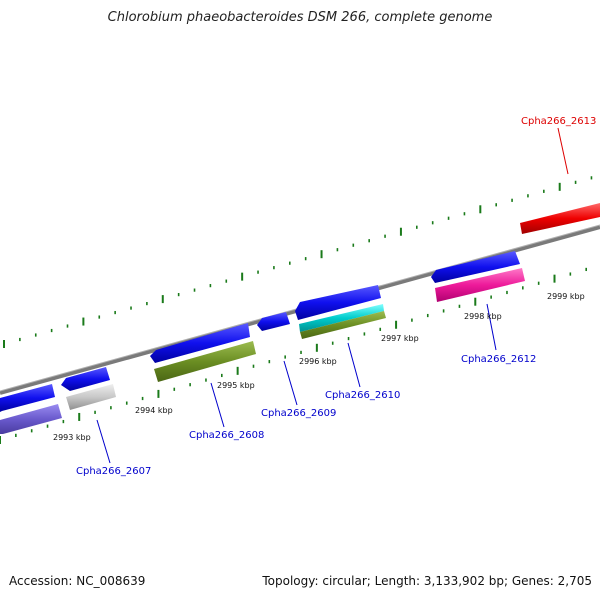  What do you see at coordinates (113, 471) in the screenshot?
I see `gene-label-cpha266-2607: Cpha266_2607` at bounding box center [113, 471].